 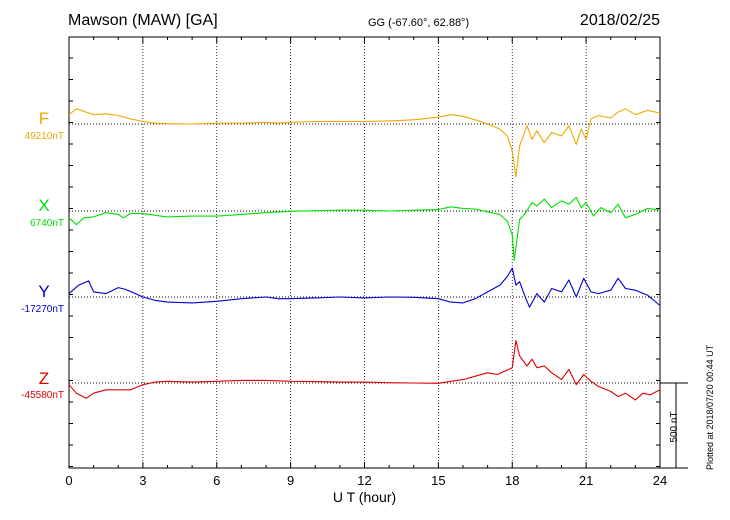 I want to click on series-line-f, so click(x=364, y=143).